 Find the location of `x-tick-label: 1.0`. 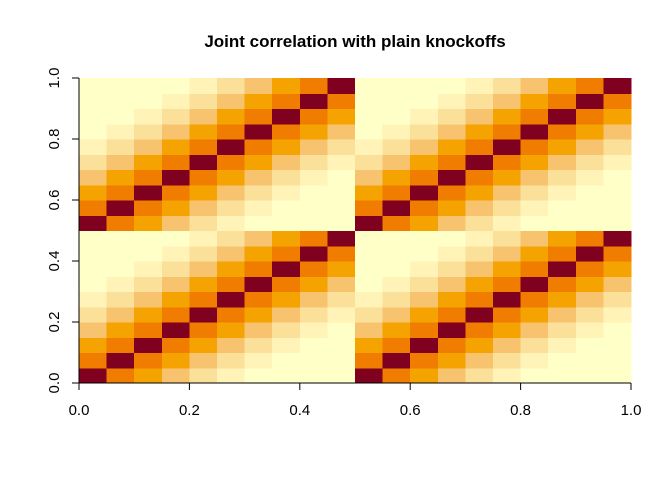

x-tick-label: 1.0 is located at coordinates (631, 410).